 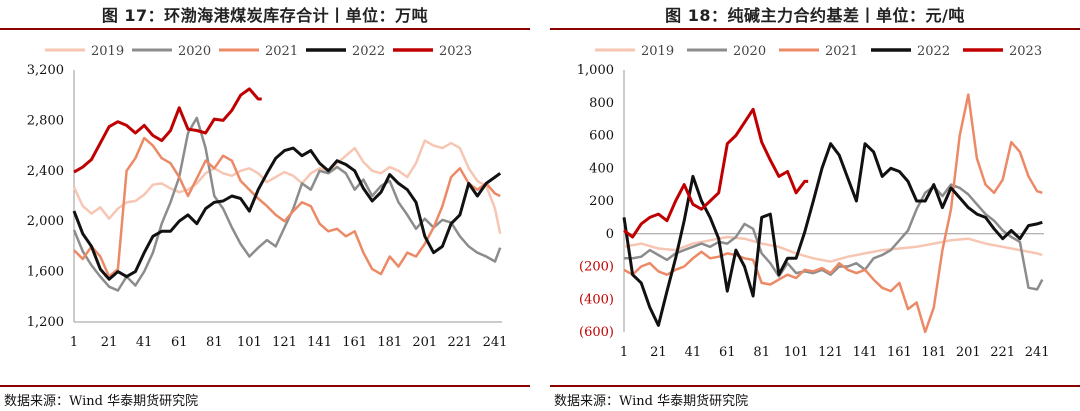 What do you see at coordinates (596, 299) in the screenshot?
I see `y-tick-label: (400)` at bounding box center [596, 299].